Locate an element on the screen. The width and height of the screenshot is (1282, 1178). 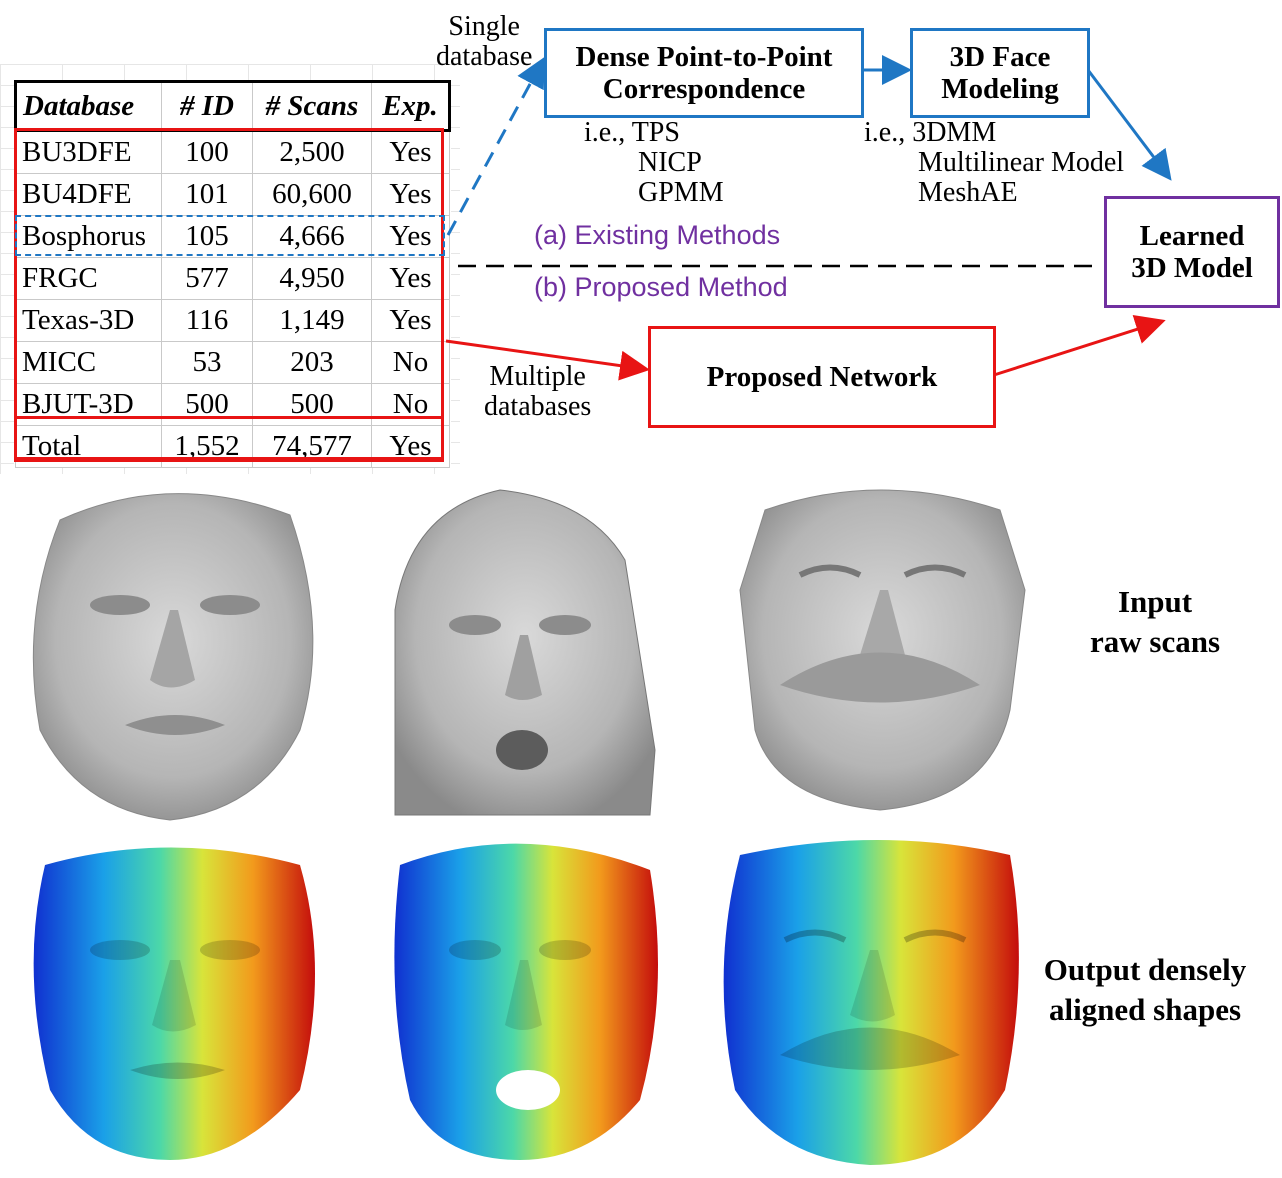
cell-database: BU3DFE is located at coordinates (88, 152).